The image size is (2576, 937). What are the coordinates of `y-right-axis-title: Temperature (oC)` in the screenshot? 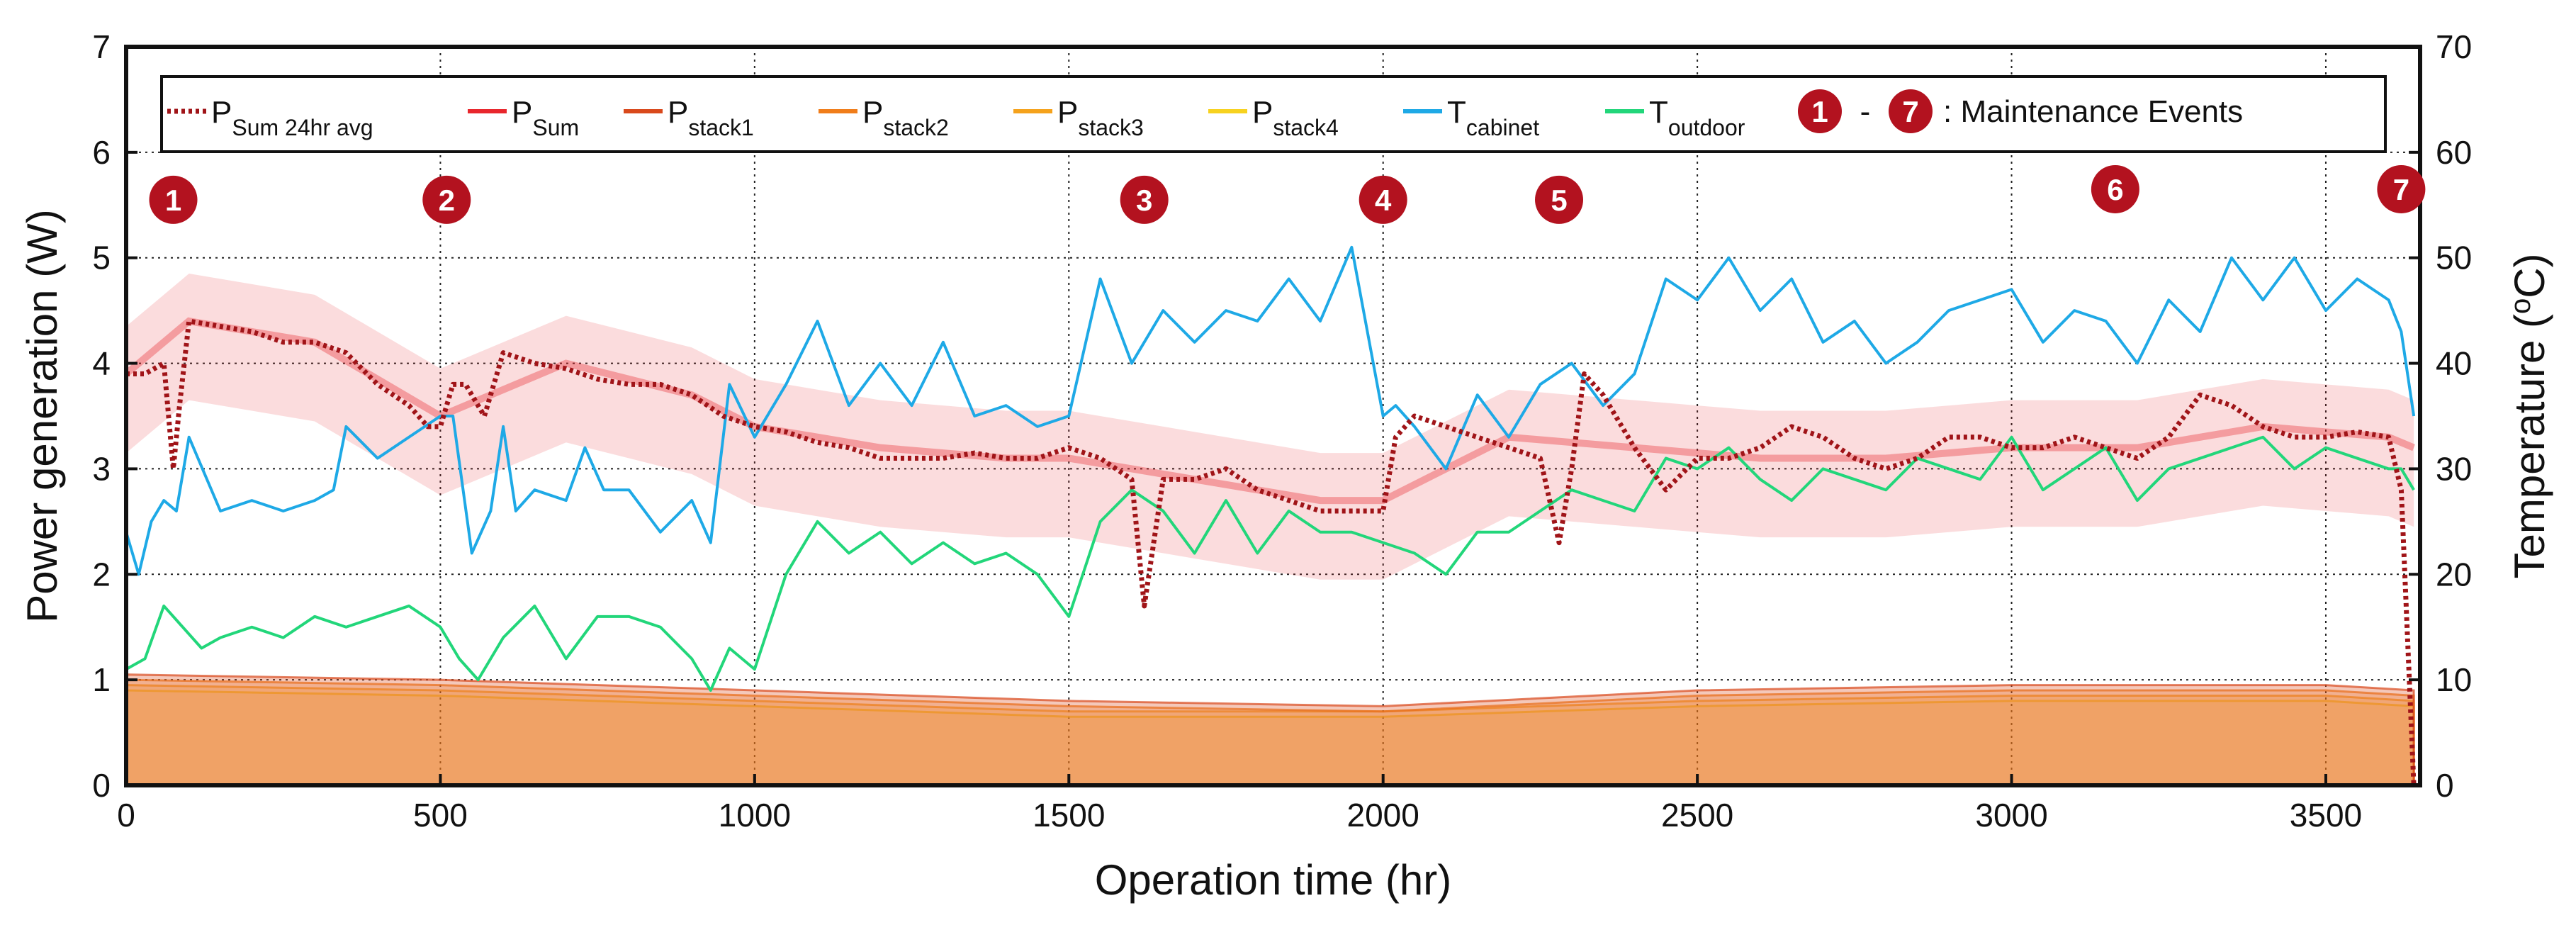 It's located at (2529, 415).